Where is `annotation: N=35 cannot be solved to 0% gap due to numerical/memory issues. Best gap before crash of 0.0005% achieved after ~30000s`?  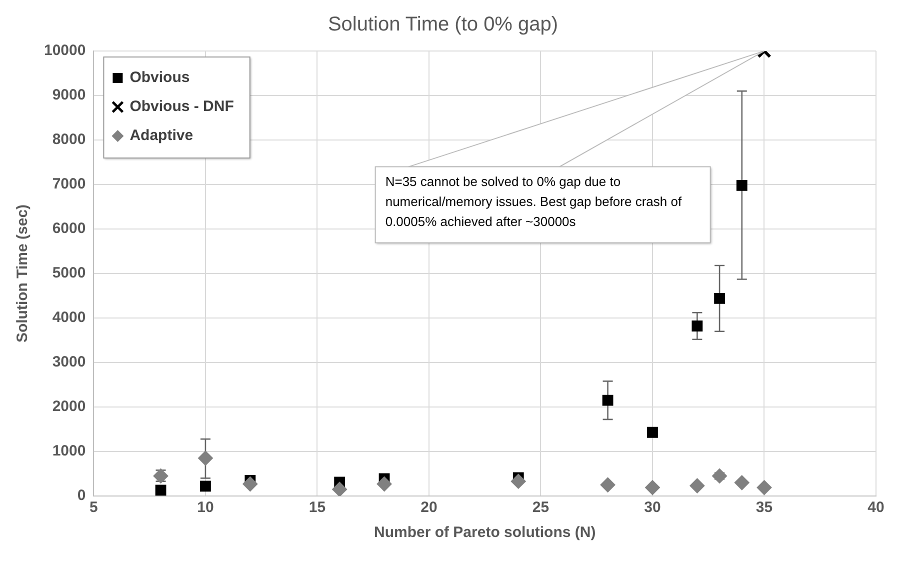
annotation: N=35 cannot be solved to 0% gap due to numerical/memory issues. Best gap before crash of 0.0005% achieved after ~30000s is located at coordinates (533, 201).